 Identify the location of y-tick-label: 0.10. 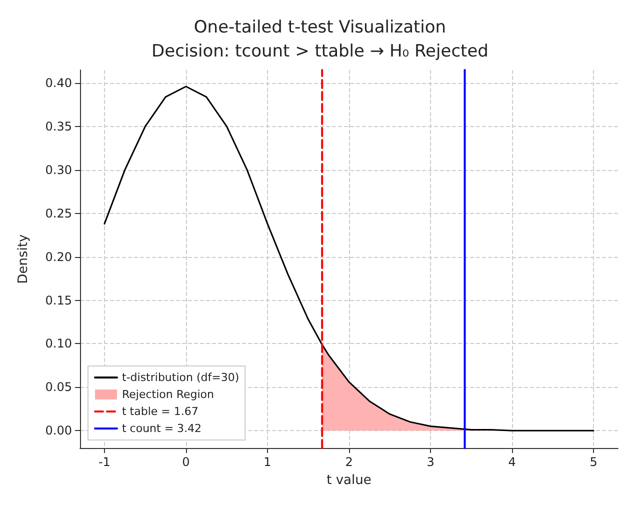
(58, 343).